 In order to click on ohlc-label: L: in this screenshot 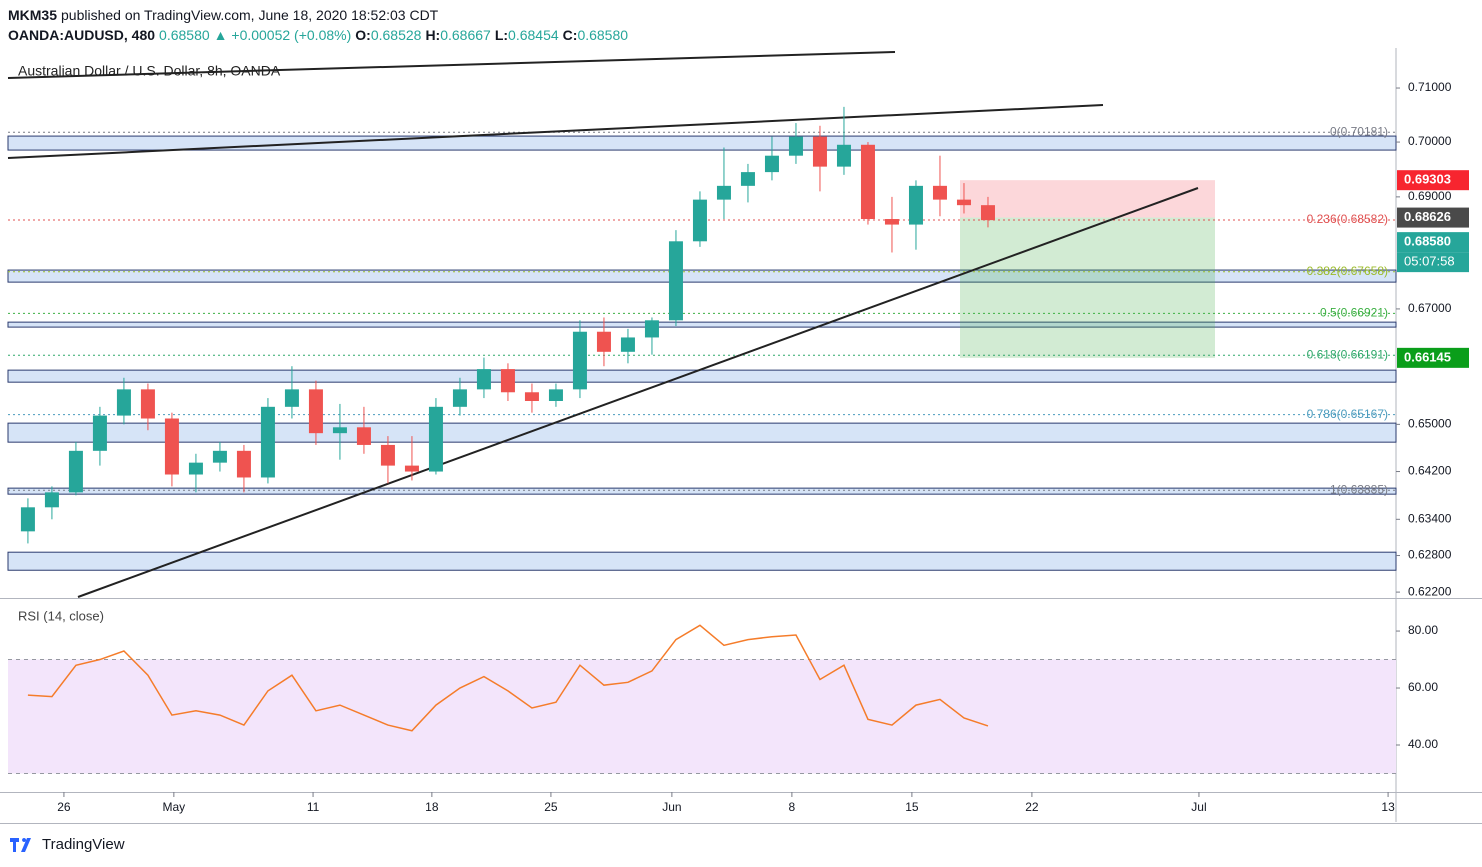, I will do `click(501, 35)`.